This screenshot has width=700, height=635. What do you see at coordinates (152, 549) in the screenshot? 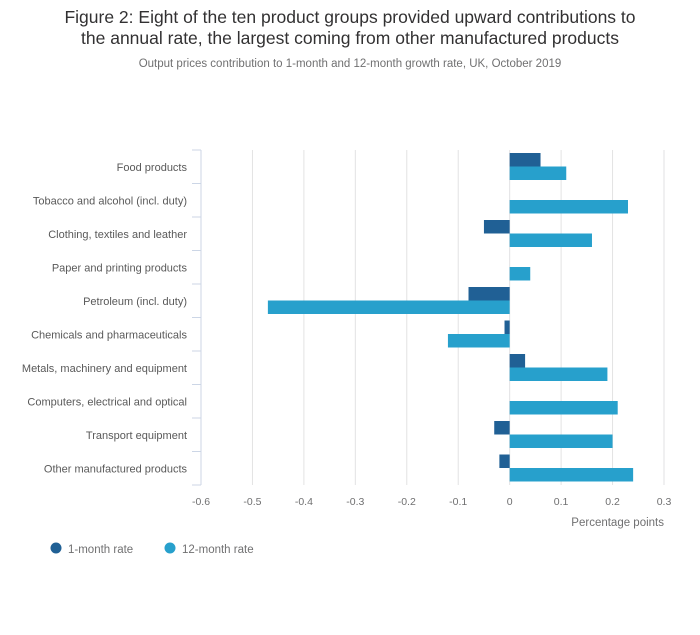
I see `legend: 1-month rate 12-month rate` at bounding box center [152, 549].